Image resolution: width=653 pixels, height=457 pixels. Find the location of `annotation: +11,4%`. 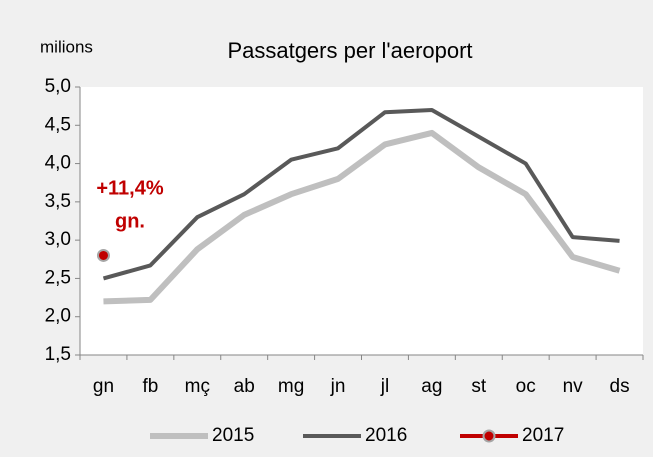

annotation: +11,4% is located at coordinates (130, 188).